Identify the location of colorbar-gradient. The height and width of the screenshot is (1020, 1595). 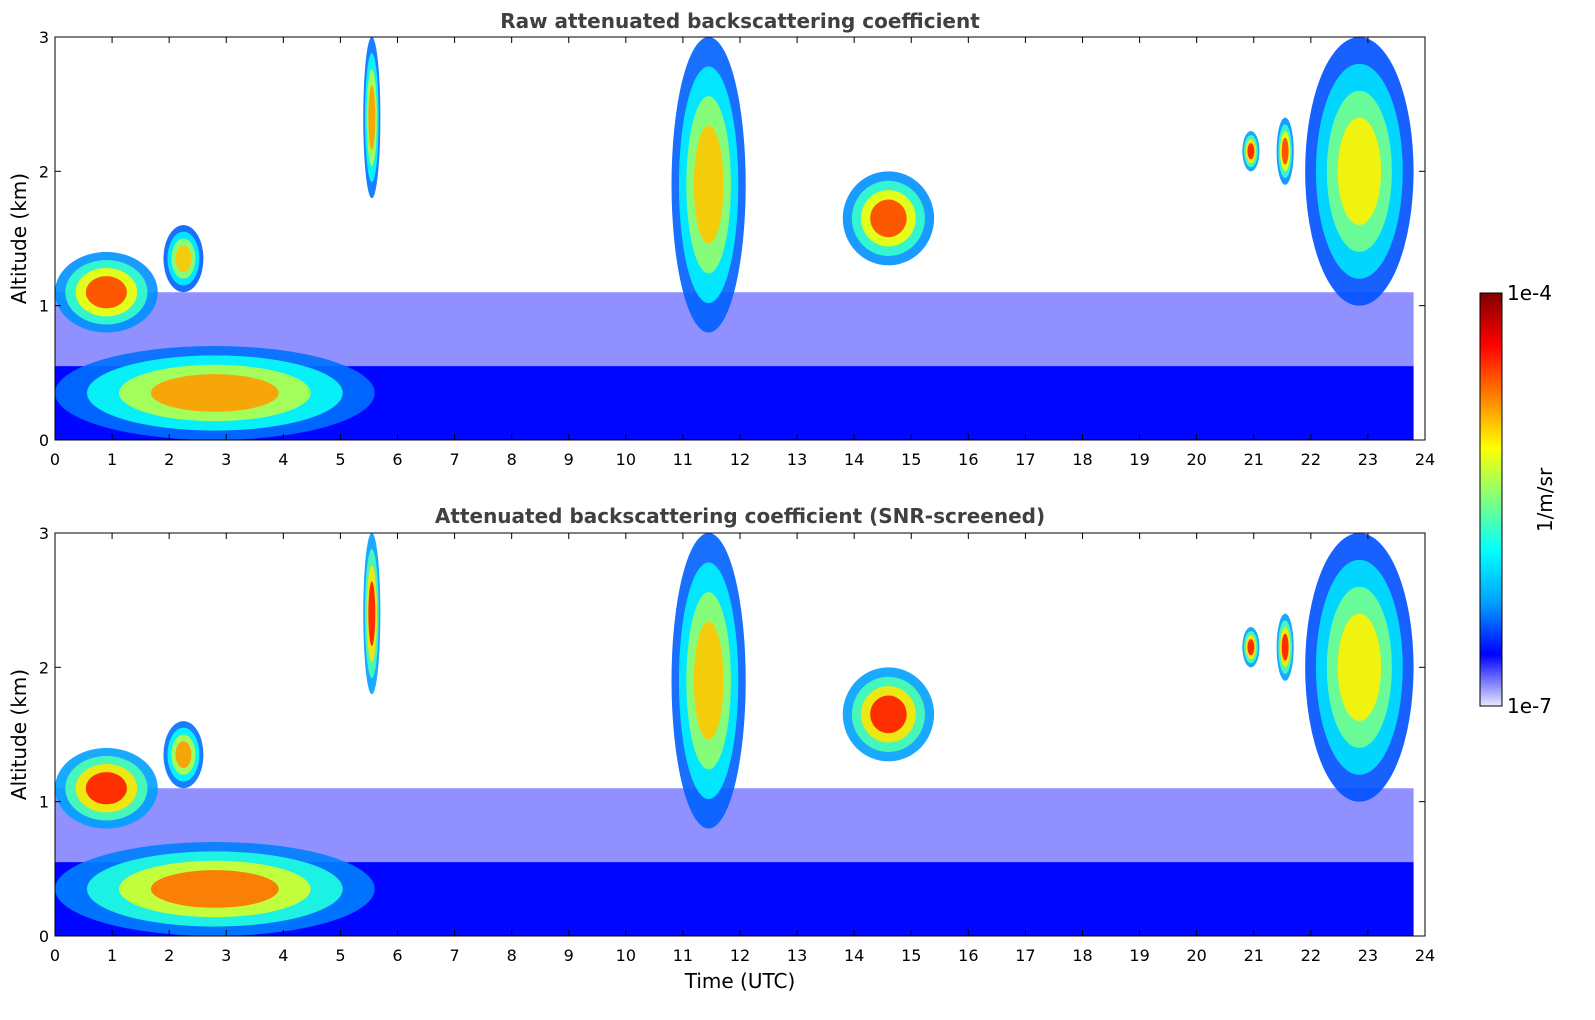
(1491, 499).